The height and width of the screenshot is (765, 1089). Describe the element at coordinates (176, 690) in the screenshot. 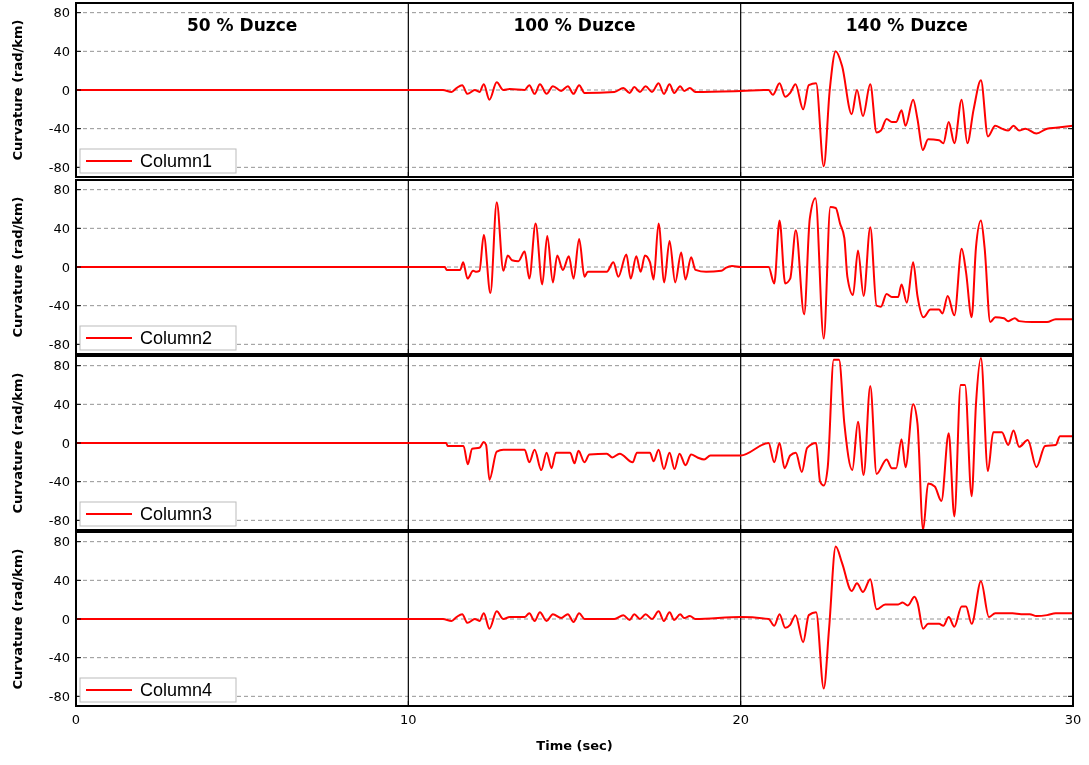

I see `legend-label: Column4` at that location.